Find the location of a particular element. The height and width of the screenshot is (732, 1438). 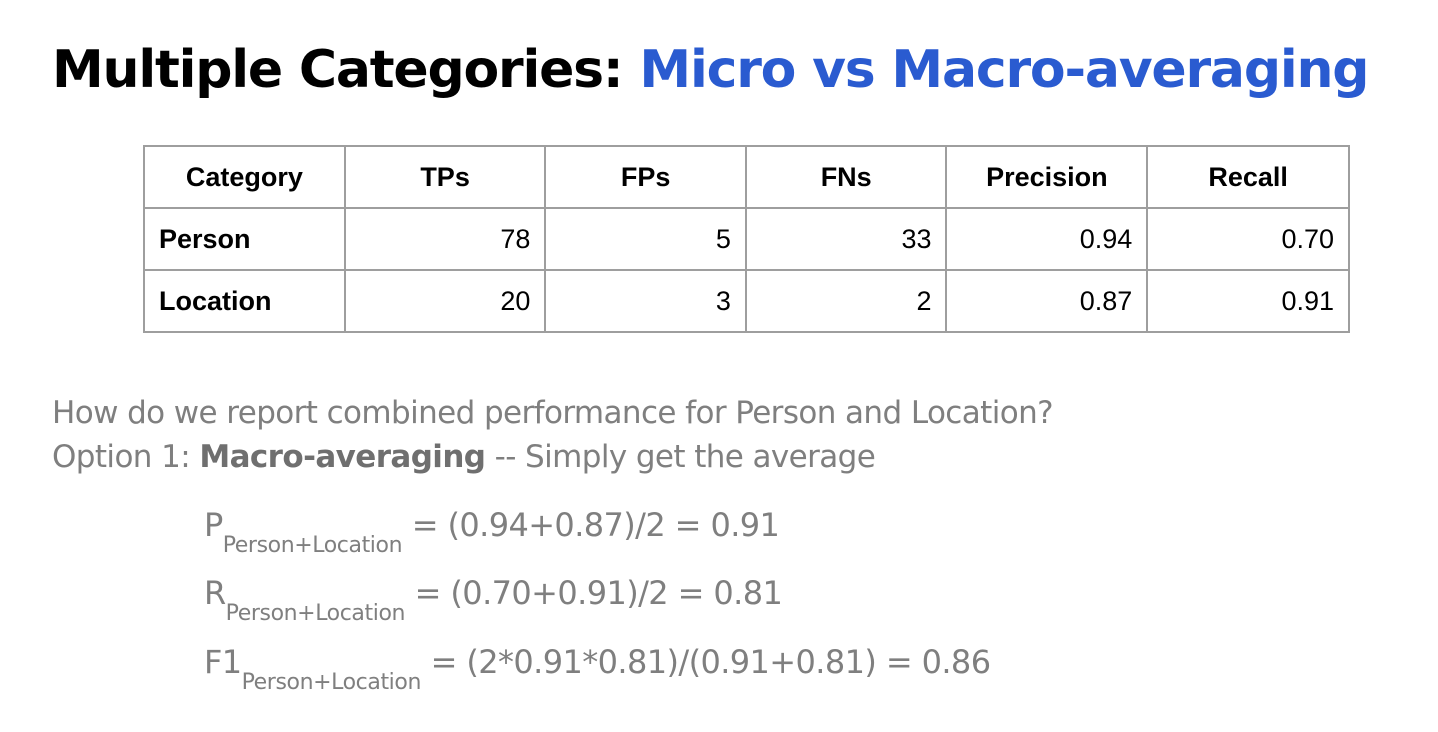

formula-symbol: P is located at coordinates (213, 525).